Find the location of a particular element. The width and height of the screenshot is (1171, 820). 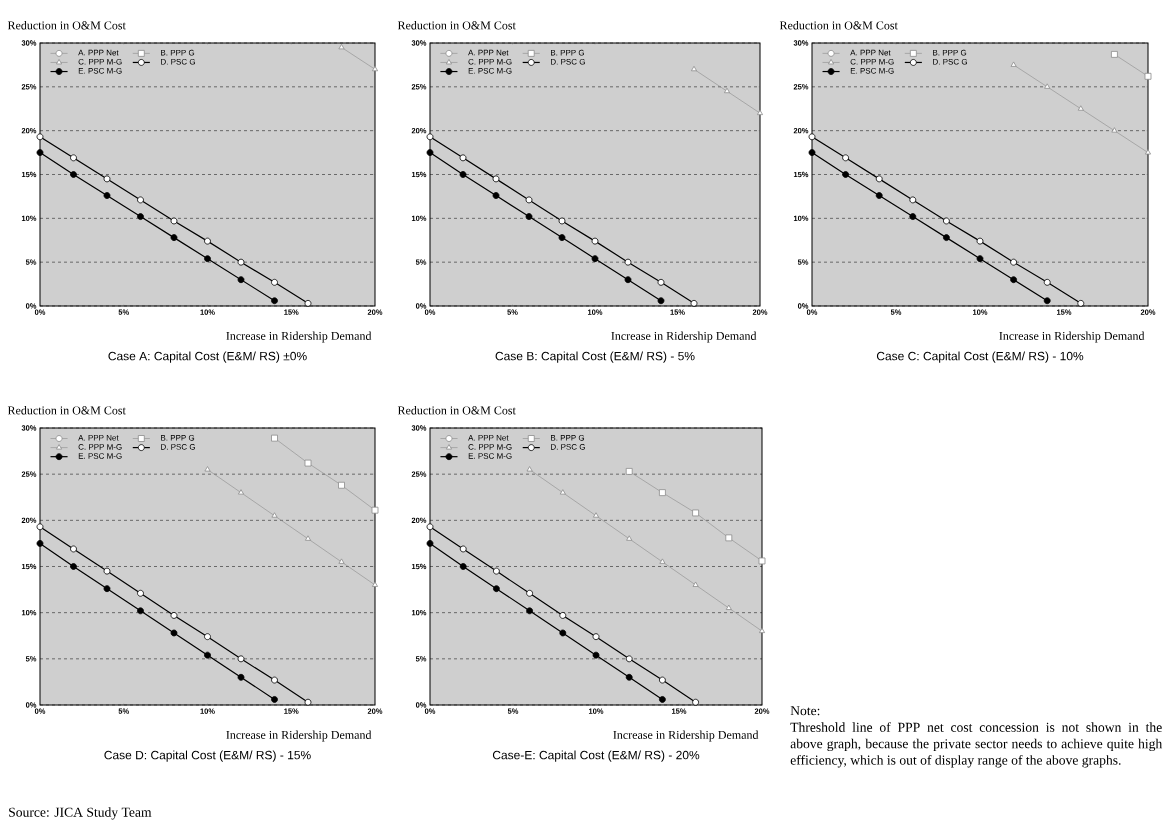

text: Case C: Capital Cost (E&M/ RS) - 10% is located at coordinates (980, 357).